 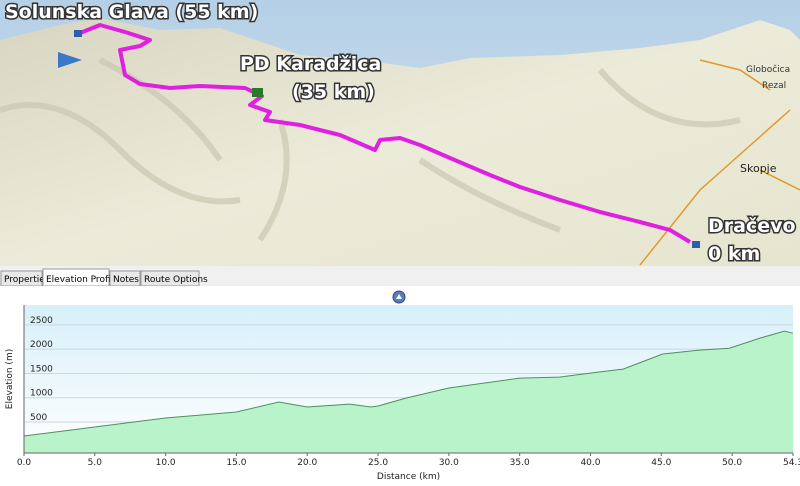 I want to click on x-tick-label: 54.3, so click(x=791, y=463).